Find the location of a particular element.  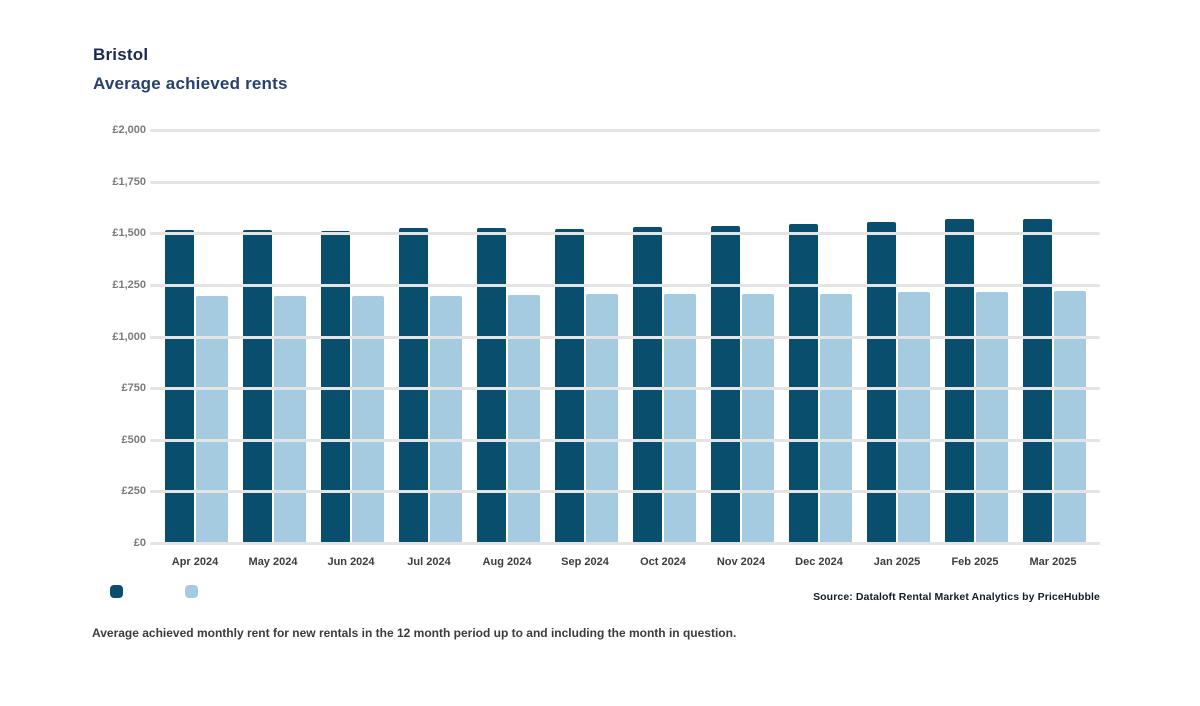

x-axis-label: May 2024 is located at coordinates (273, 562).